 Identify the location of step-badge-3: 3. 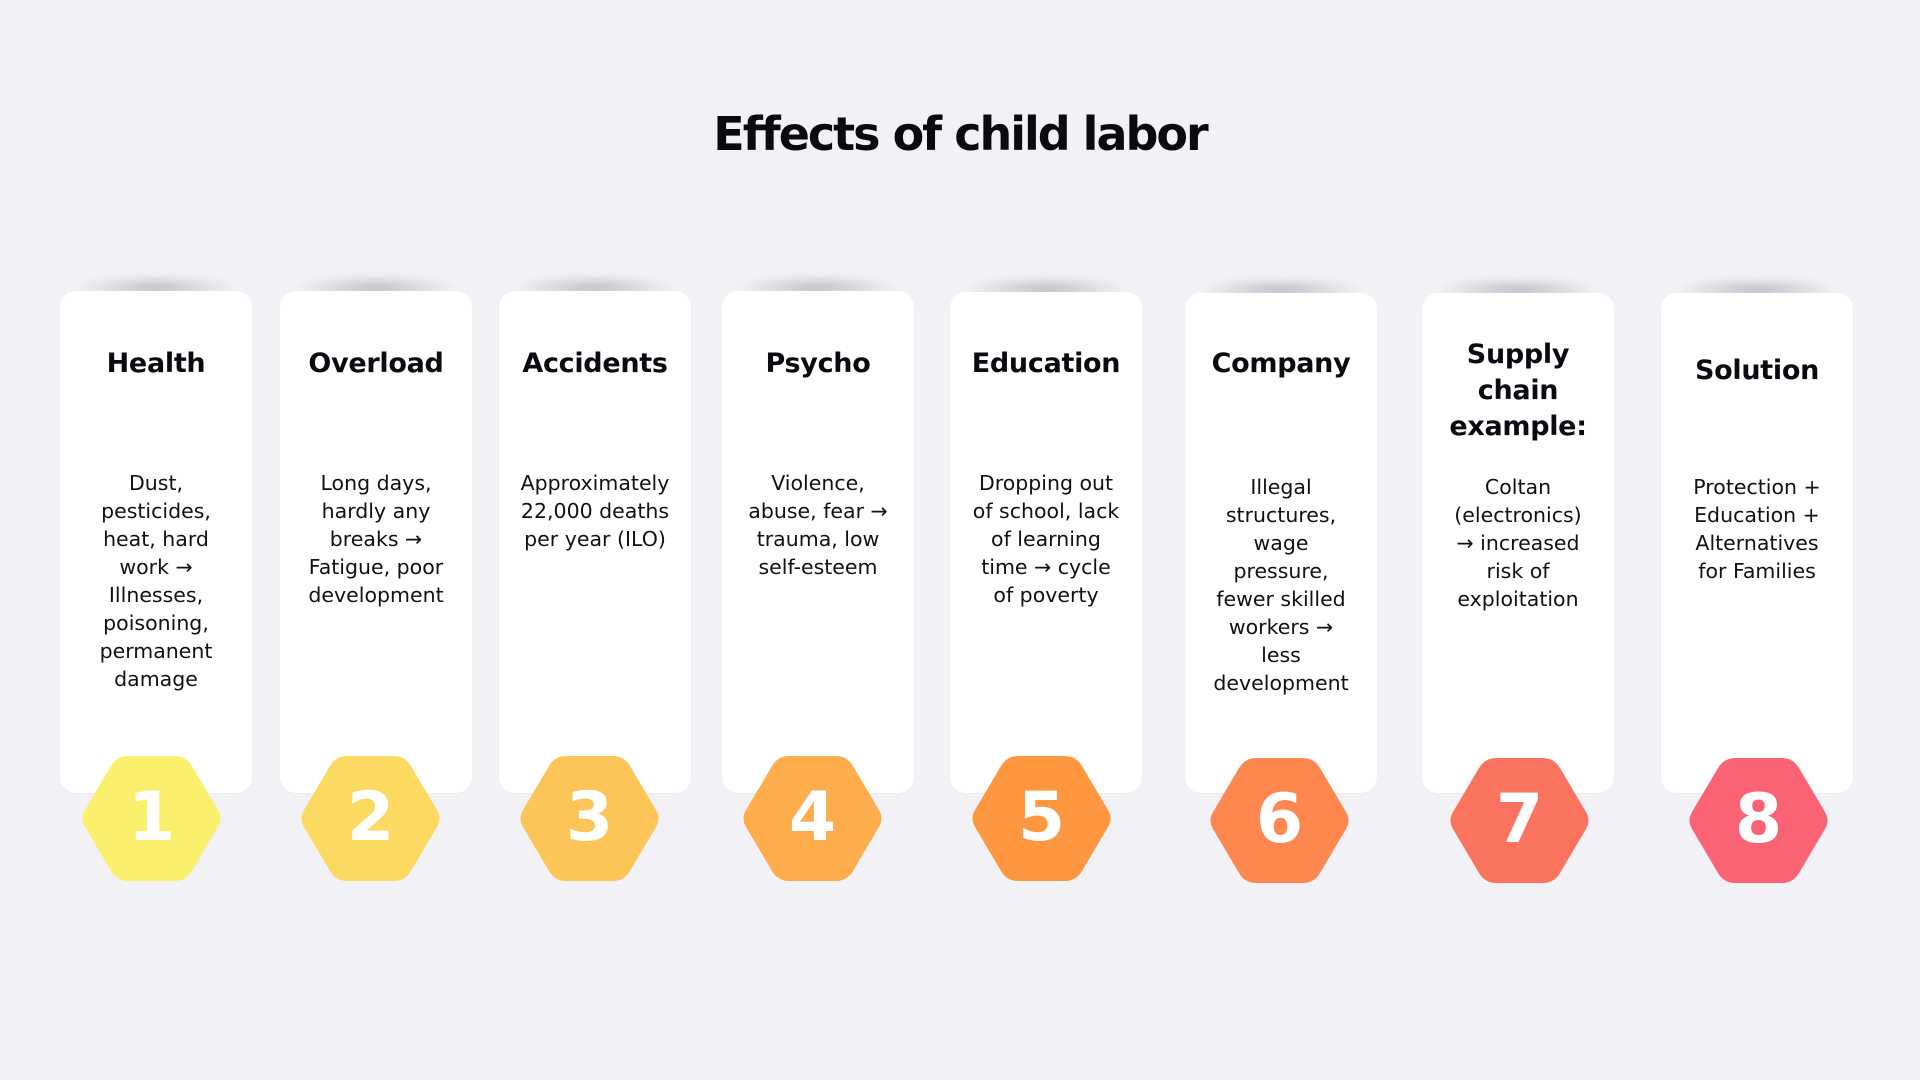
(589, 818).